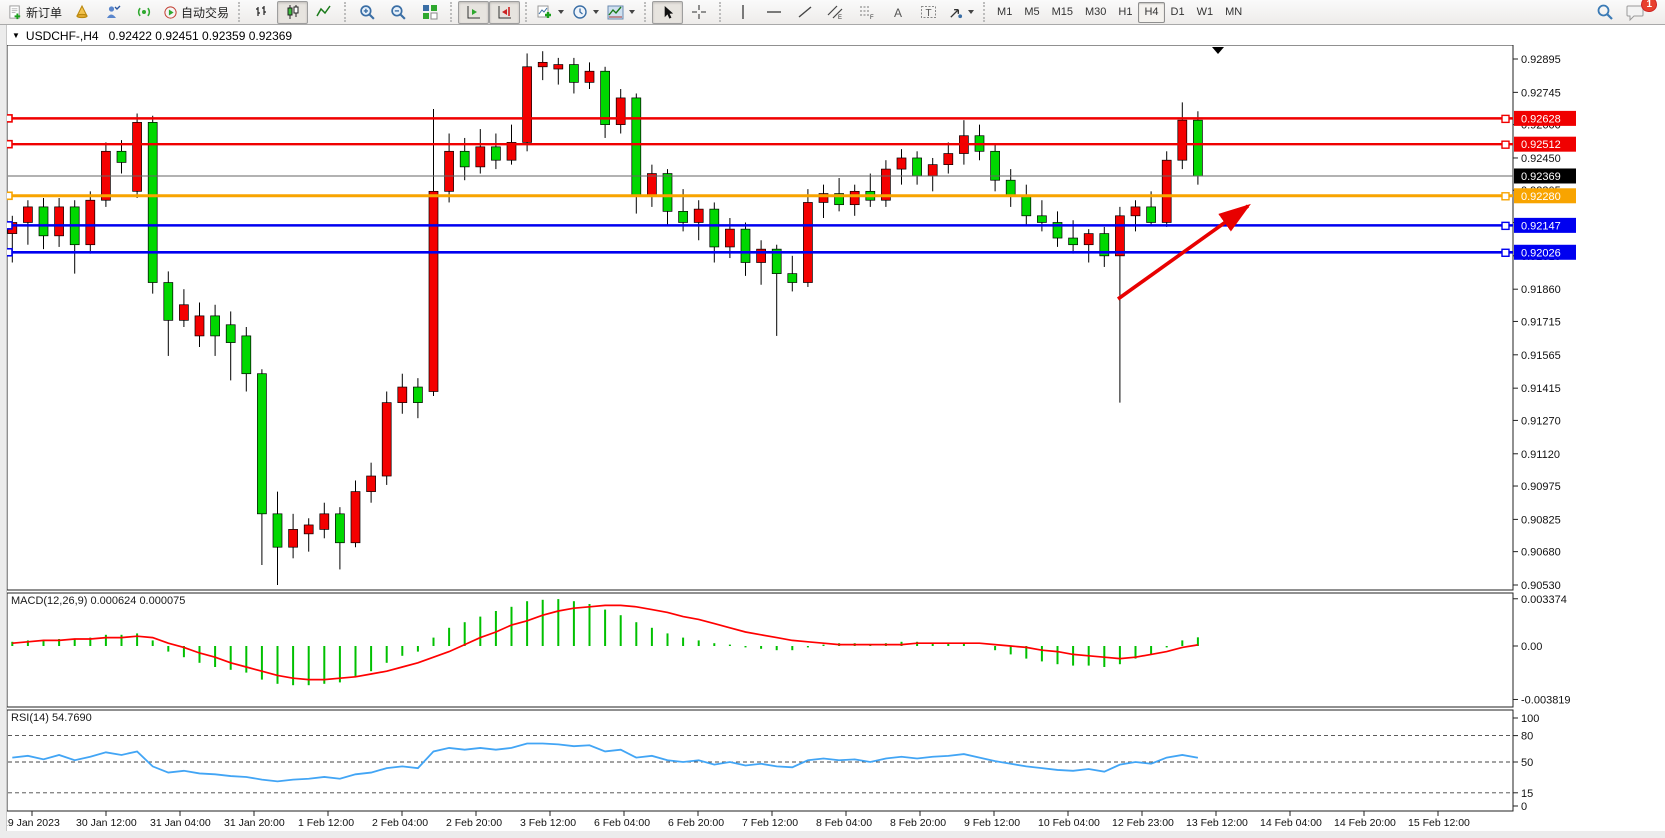 This screenshot has height=838, width=1665. I want to click on arrows-tool-button, so click(961, 12).